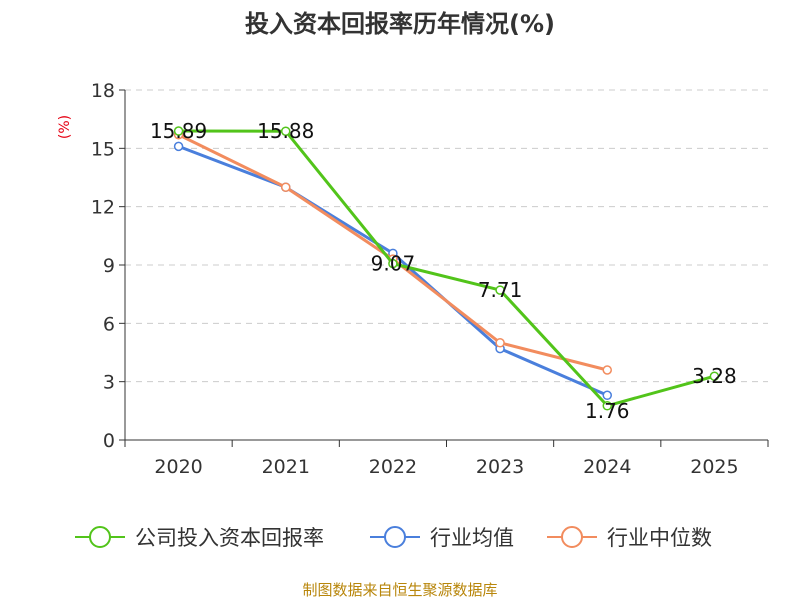 This screenshot has width=800, height=600. Describe the element at coordinates (659, 538) in the screenshot. I see `legend-label: 行业中位数` at that location.